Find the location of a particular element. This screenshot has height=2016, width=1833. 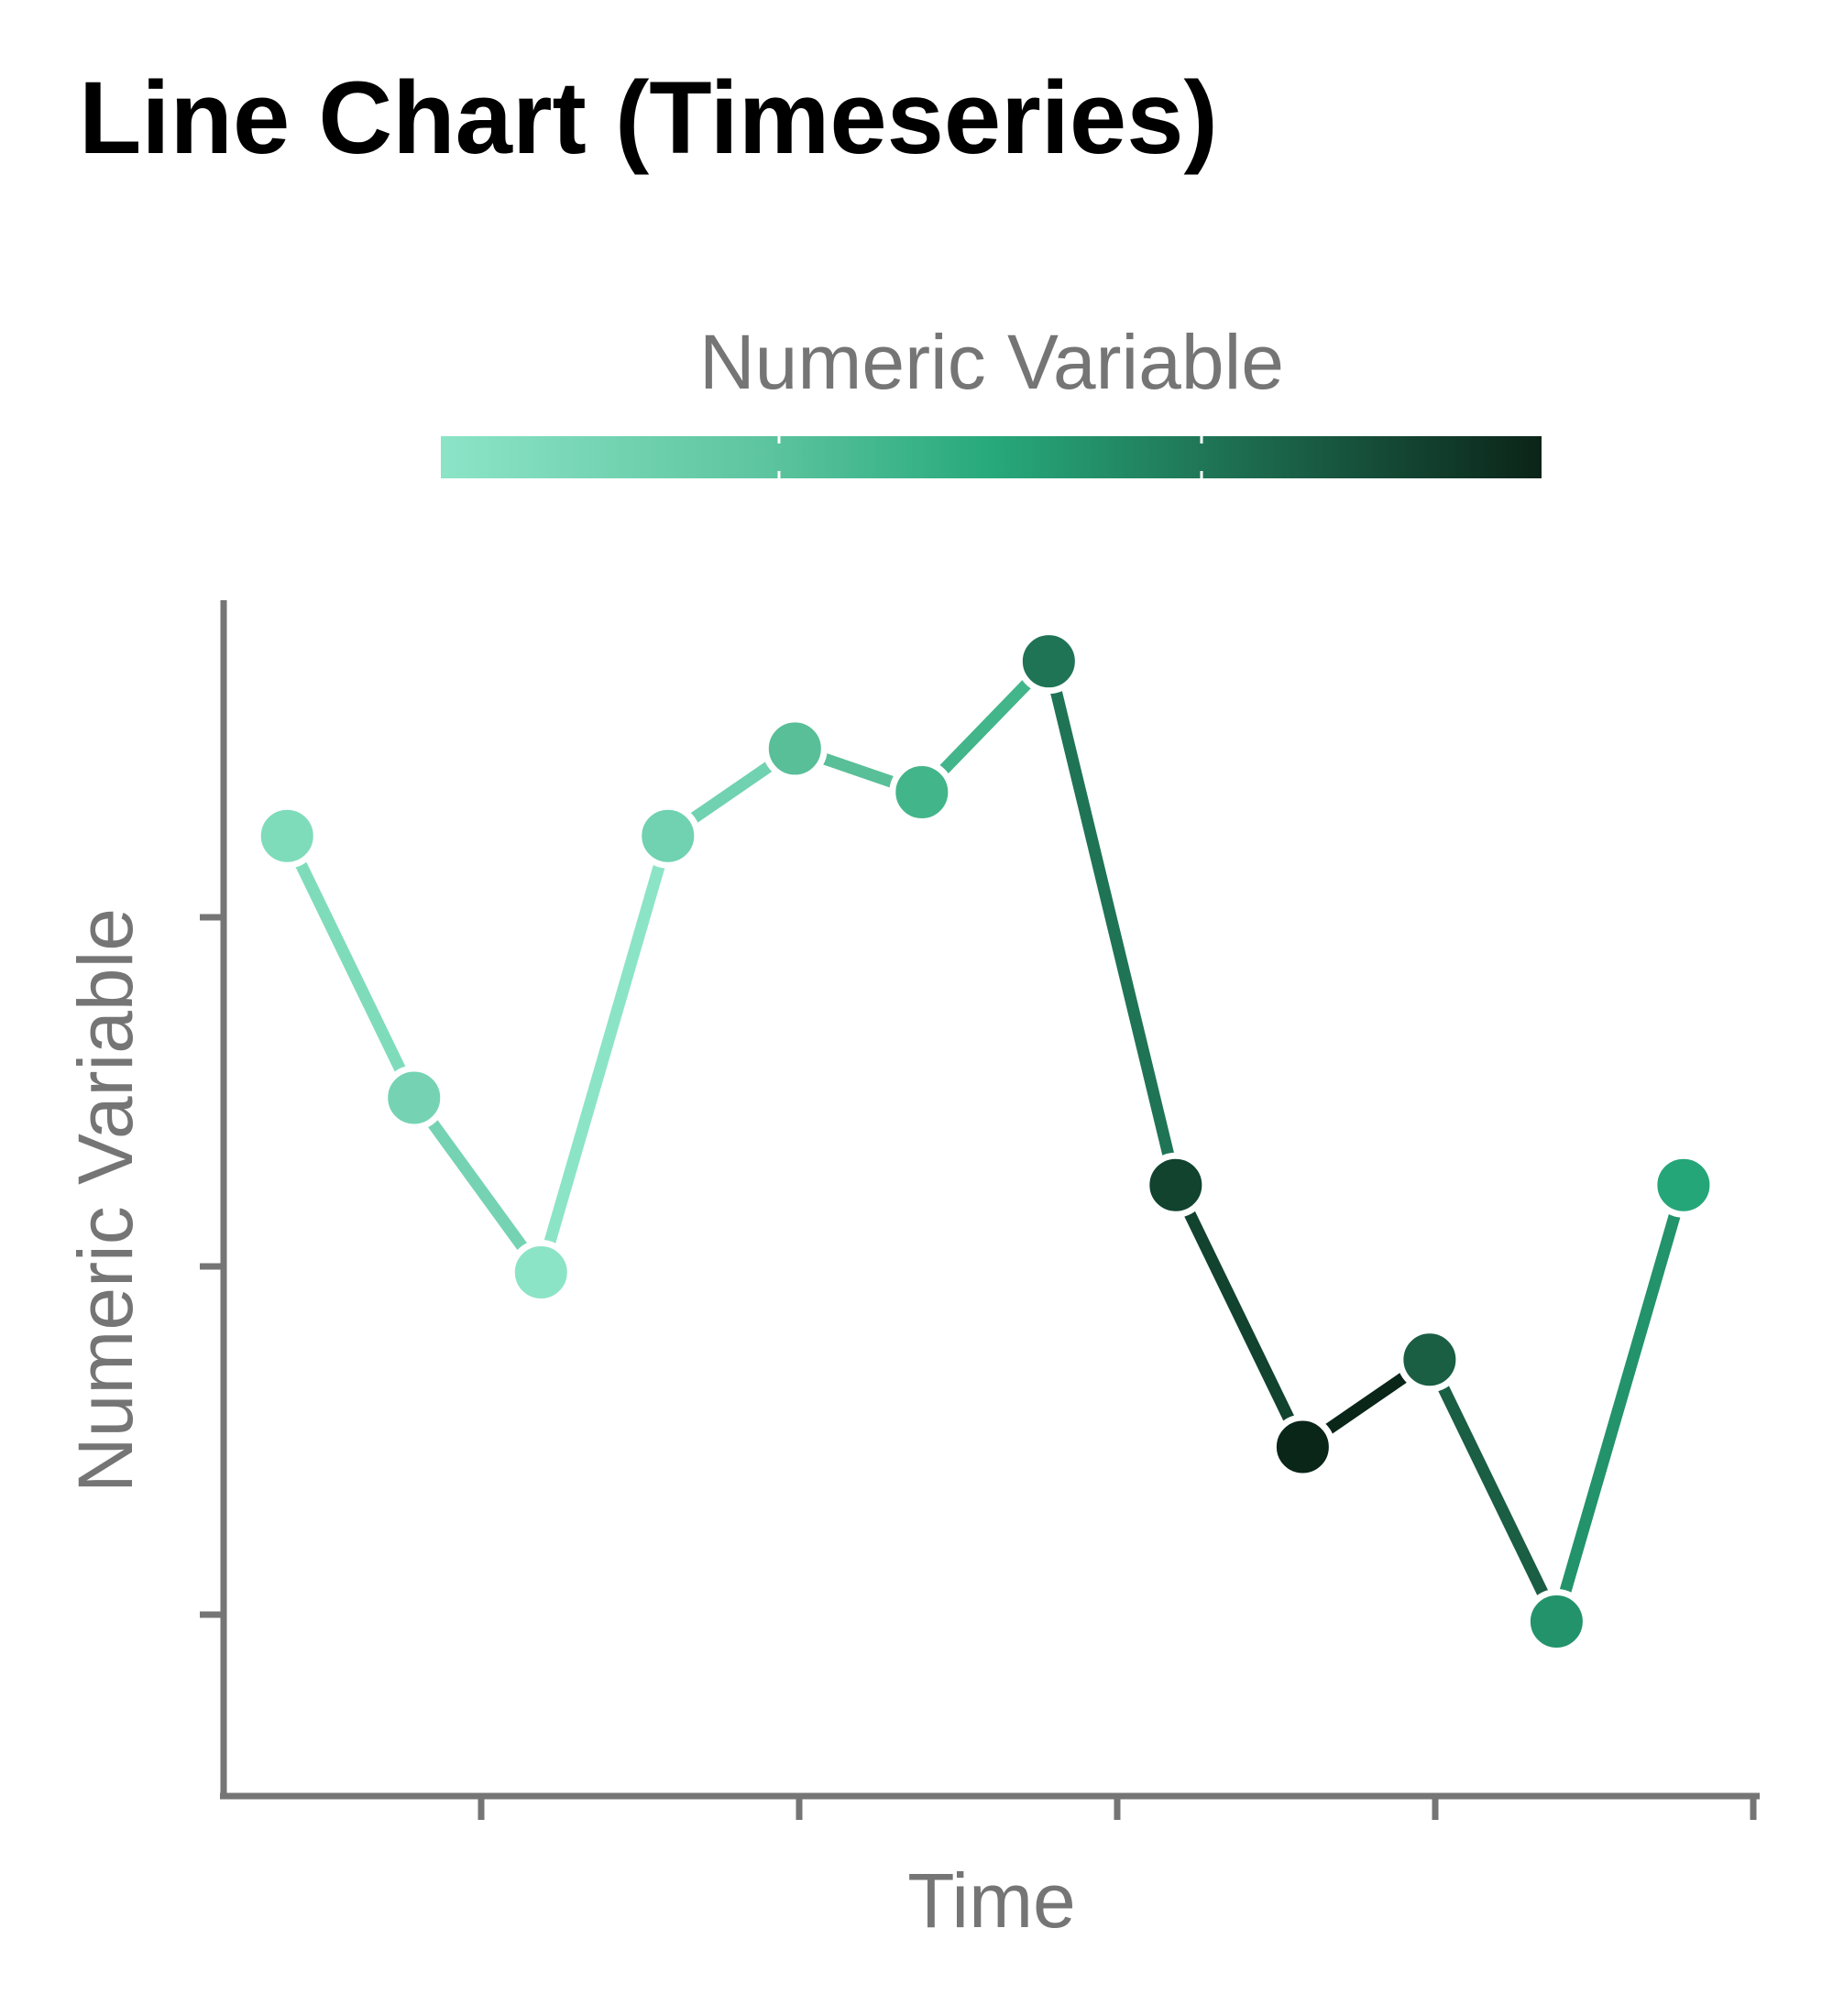

legend: Numeric Variable is located at coordinates (991, 398).